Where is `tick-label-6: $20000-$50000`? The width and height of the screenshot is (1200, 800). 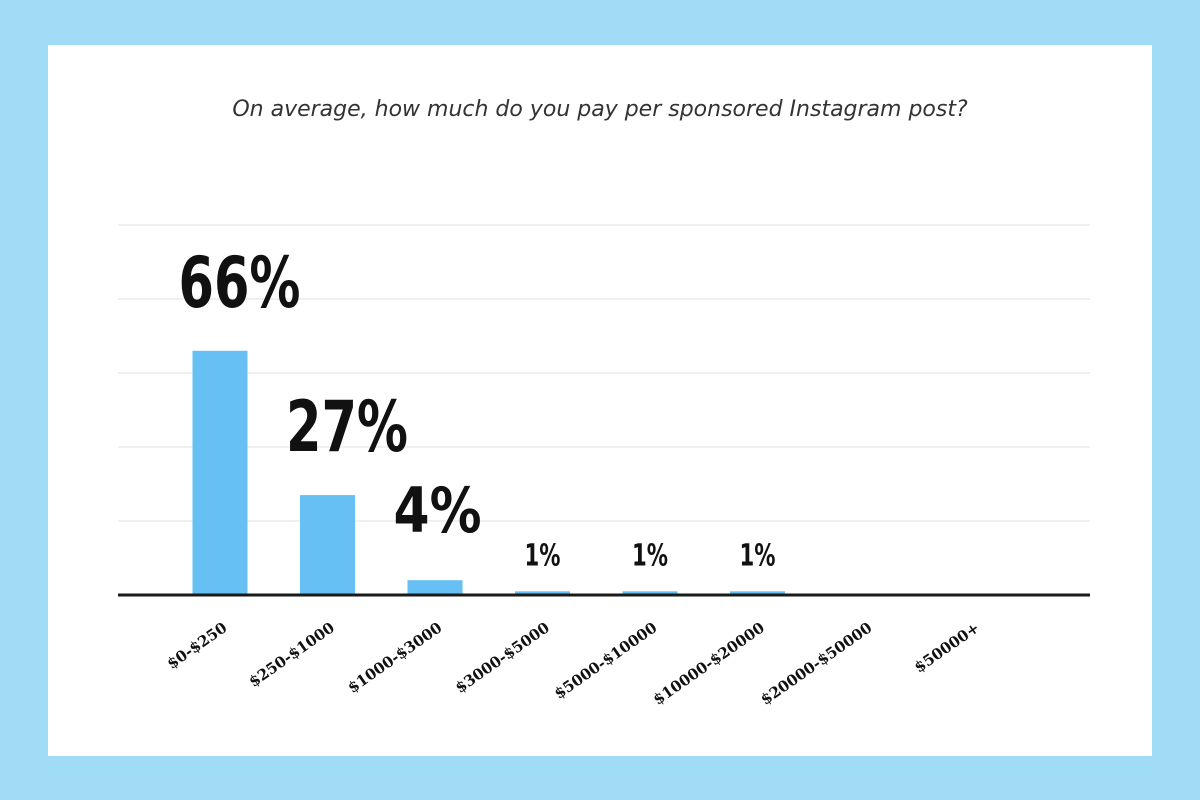 tick-label-6: $20000-$50000 is located at coordinates (816, 664).